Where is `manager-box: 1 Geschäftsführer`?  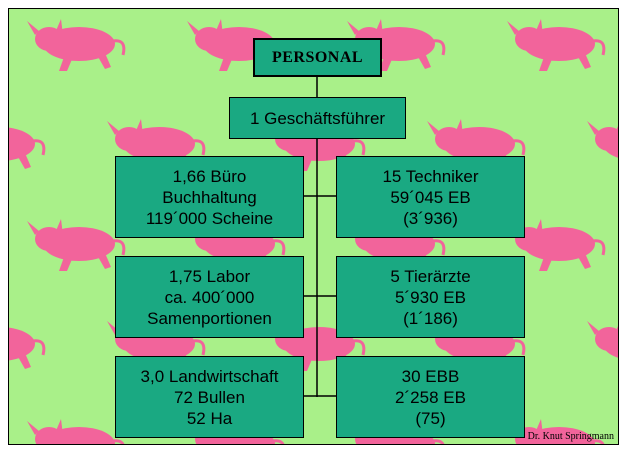
manager-box: 1 Geschäftsführer is located at coordinates (317, 118).